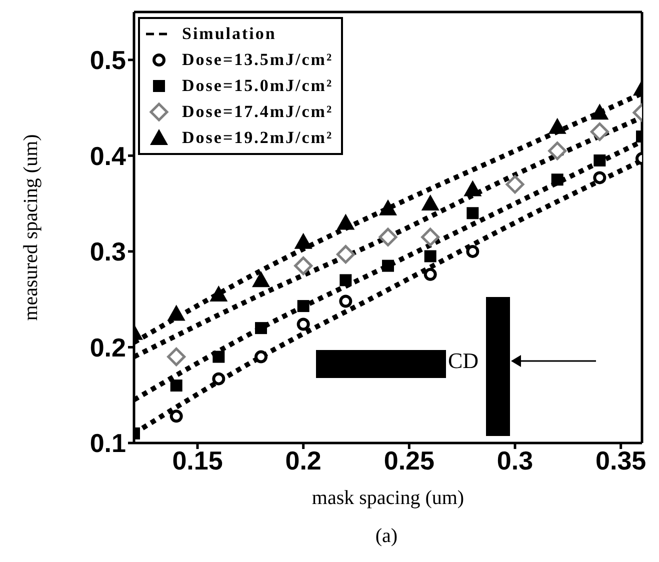  I want to click on x-axis-title: mask spacing (um), so click(388, 498).